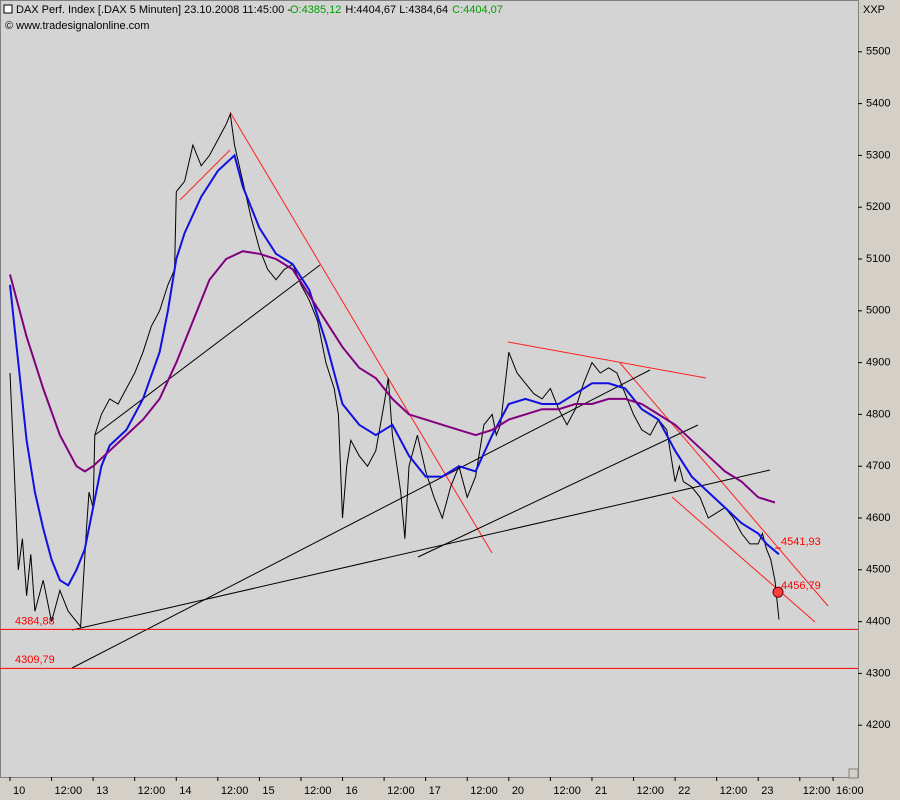 The width and height of the screenshot is (900, 800). Describe the element at coordinates (77, 26) in the screenshot. I see `chart-subtitle: © www.tradesignalonline.com` at that location.